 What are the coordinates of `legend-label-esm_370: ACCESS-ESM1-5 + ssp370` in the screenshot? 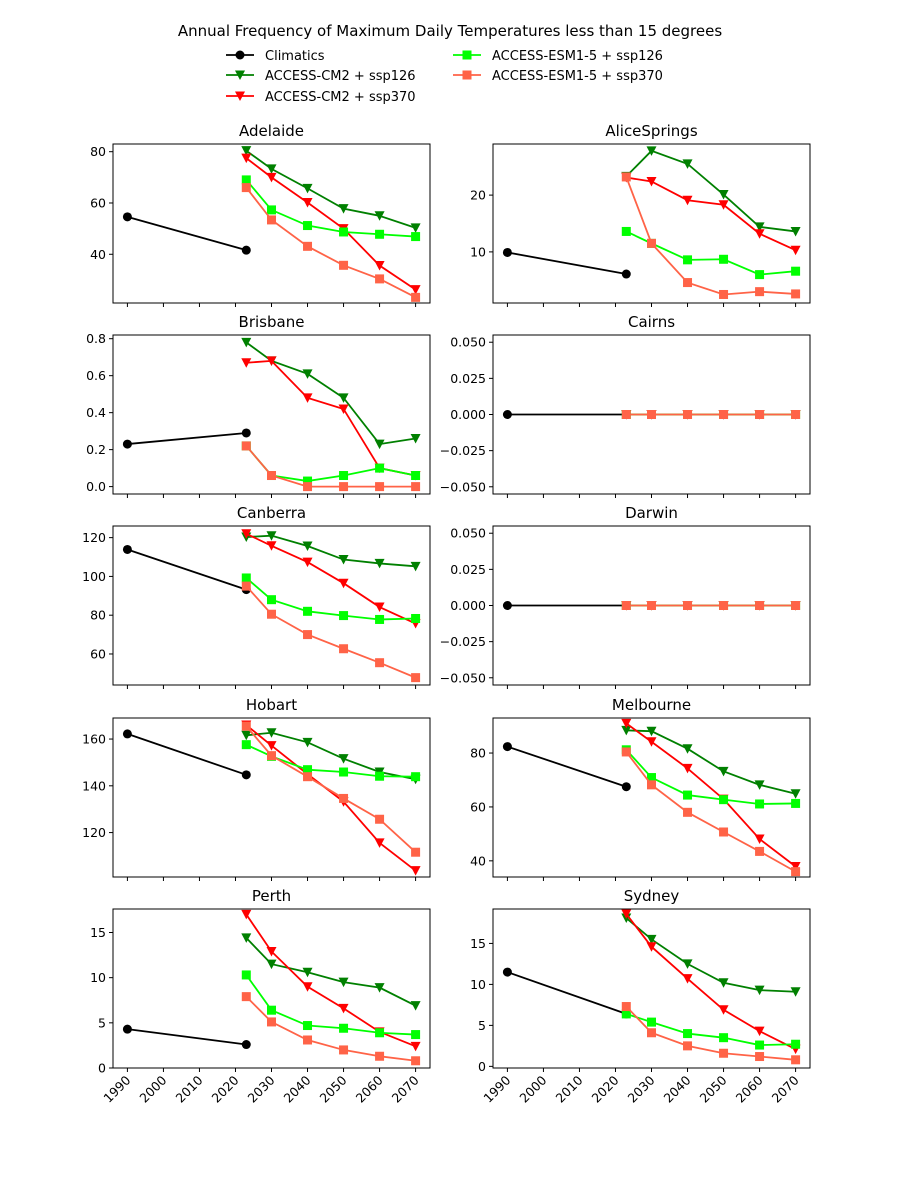 It's located at (577, 76).